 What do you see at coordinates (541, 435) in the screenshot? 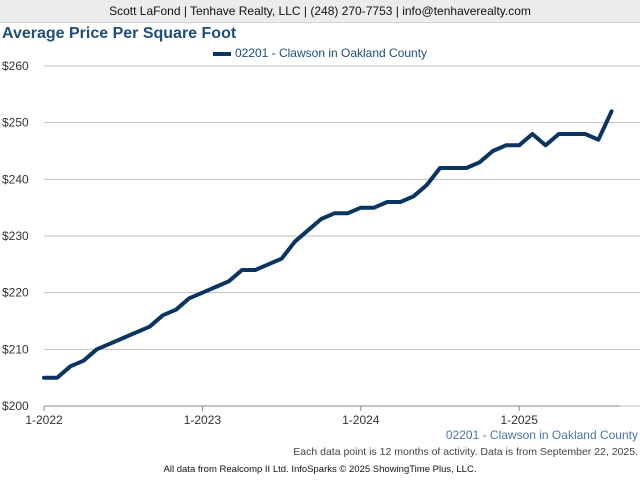
I see `source-label: 02201 - Clawson in Oakland County` at bounding box center [541, 435].